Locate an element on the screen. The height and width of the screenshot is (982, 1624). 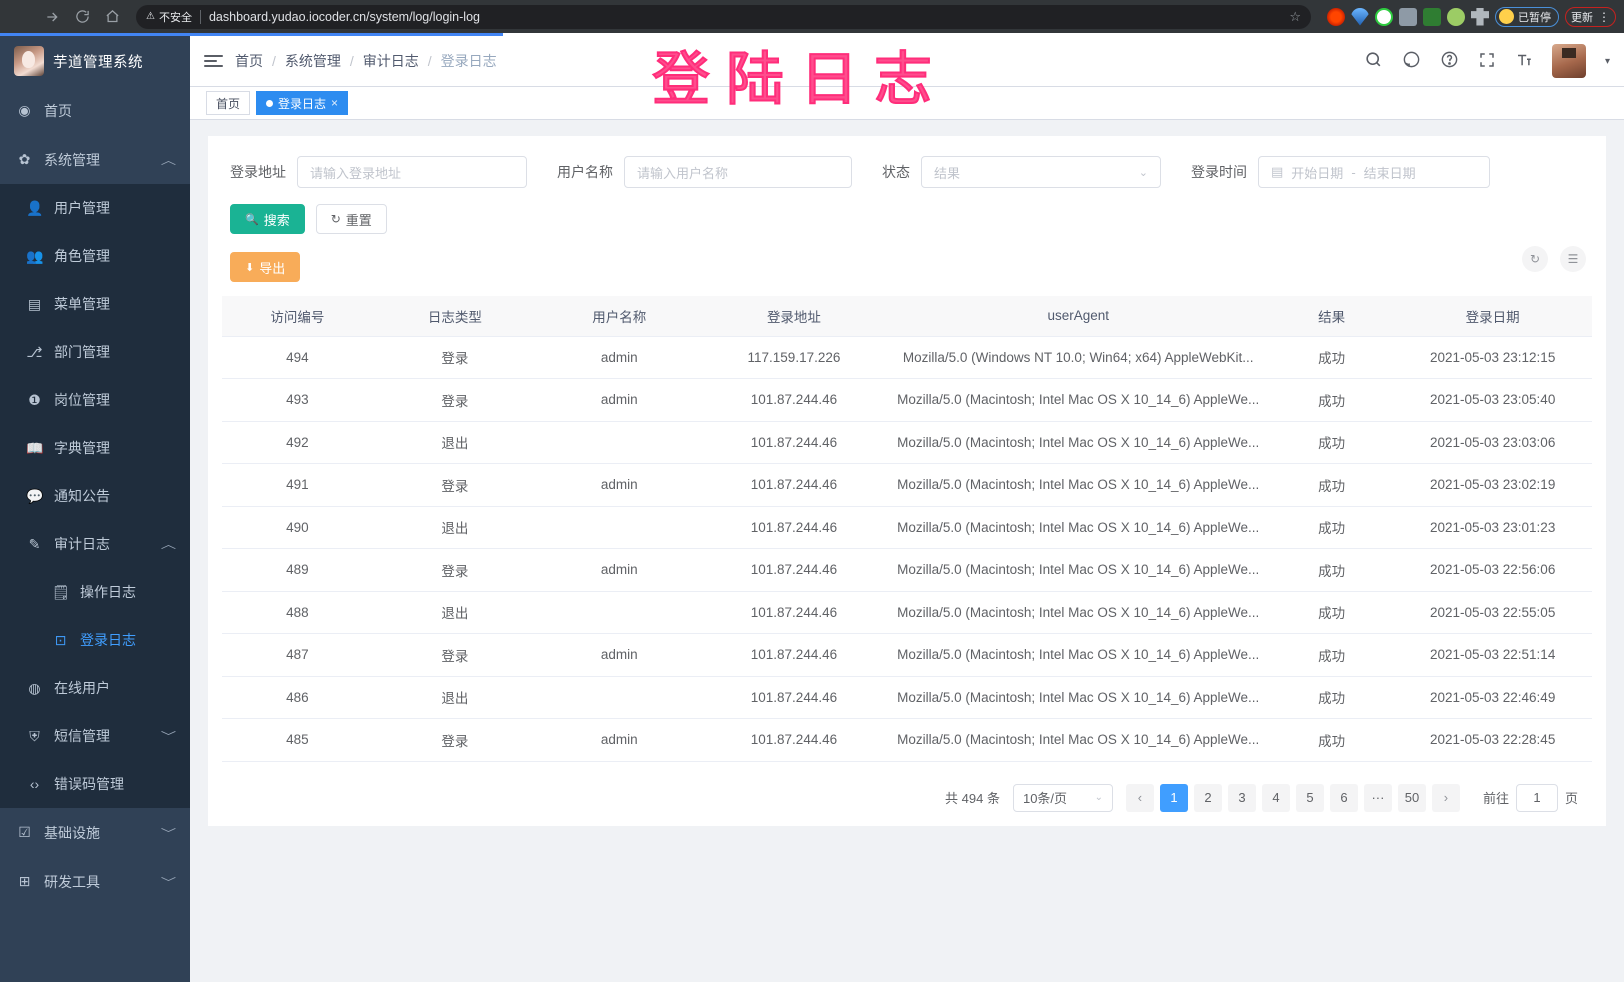
column-header-login-address: 登录地址 is located at coordinates (794, 316).